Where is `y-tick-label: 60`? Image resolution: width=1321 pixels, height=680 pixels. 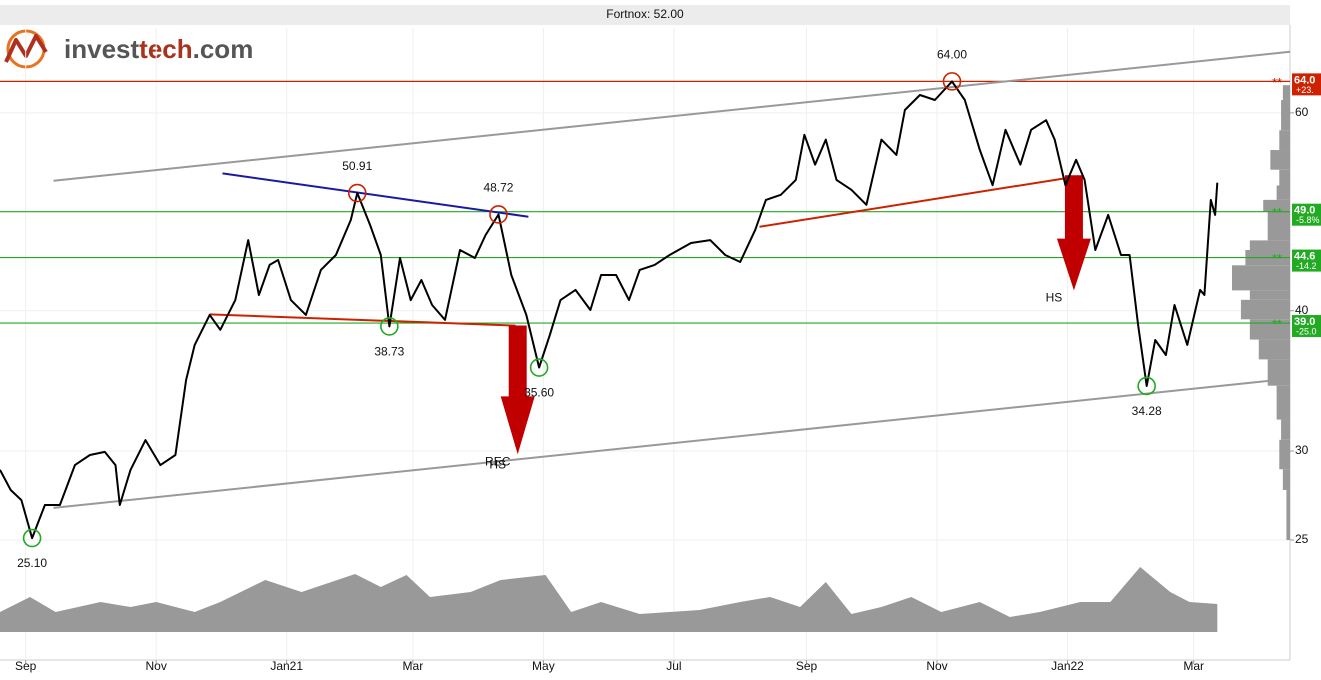
y-tick-label: 60 is located at coordinates (1302, 112).